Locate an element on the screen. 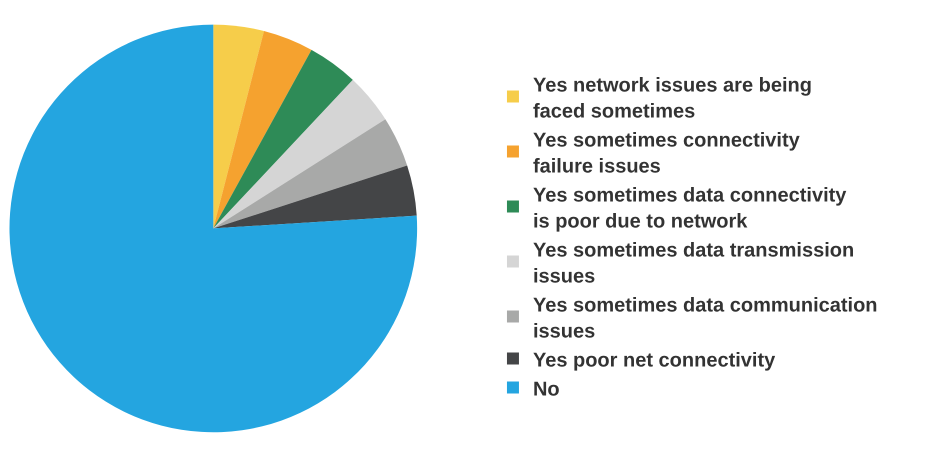 The height and width of the screenshot is (471, 948). legend-label: No is located at coordinates (546, 389).